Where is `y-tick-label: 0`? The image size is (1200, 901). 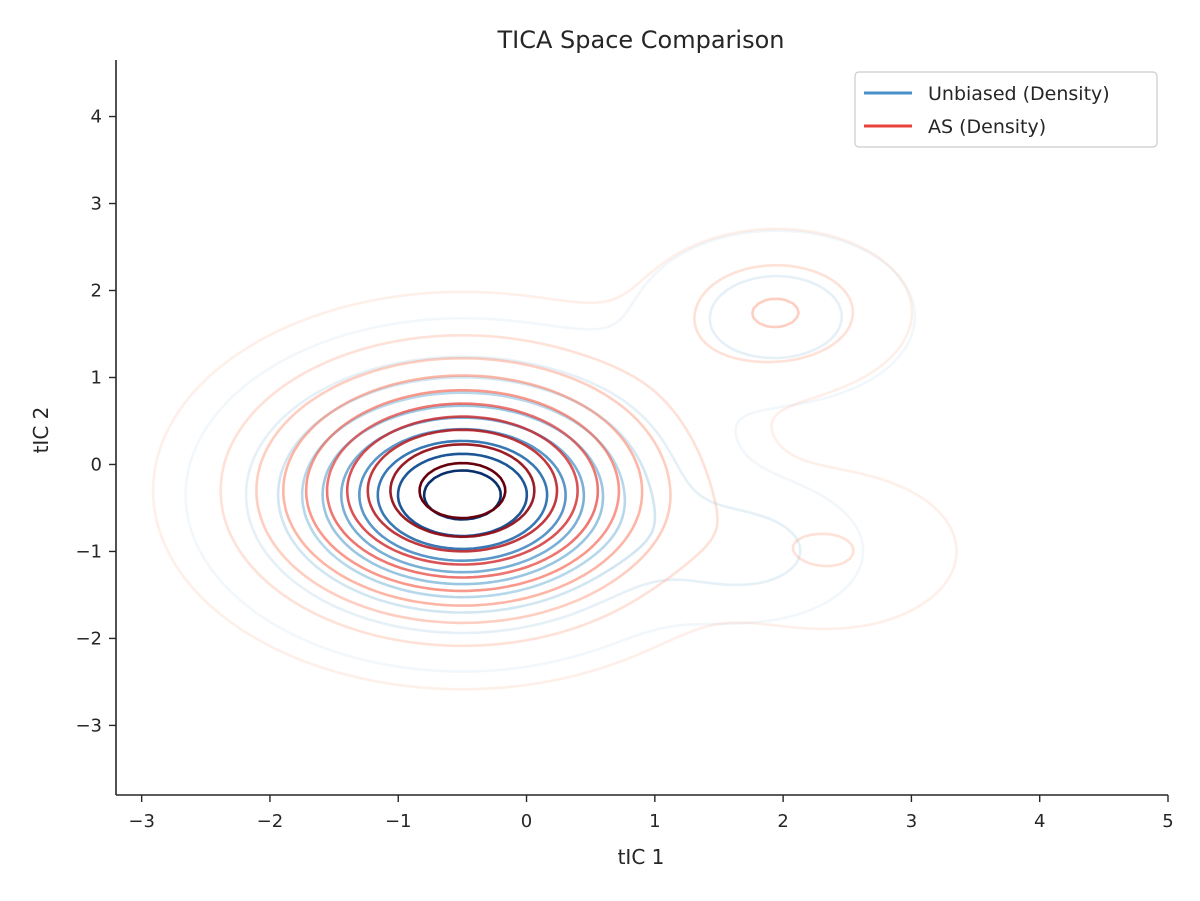
y-tick-label: 0 is located at coordinates (96, 464).